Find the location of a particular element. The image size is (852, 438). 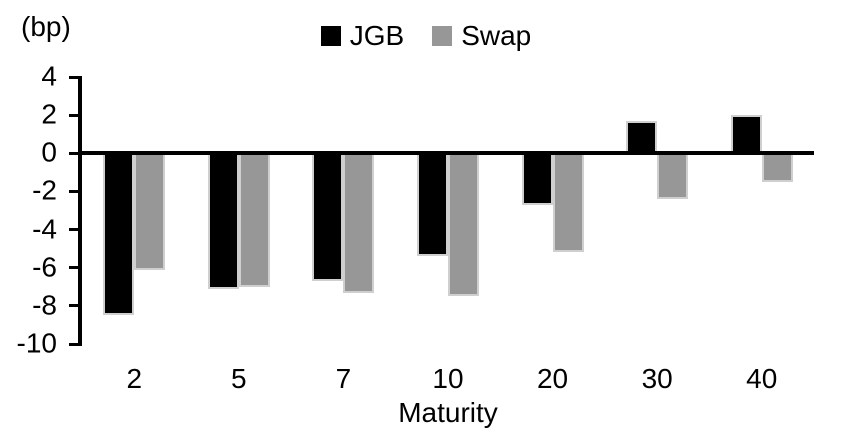

legend-label-jgb: JGB is located at coordinates (377, 35).